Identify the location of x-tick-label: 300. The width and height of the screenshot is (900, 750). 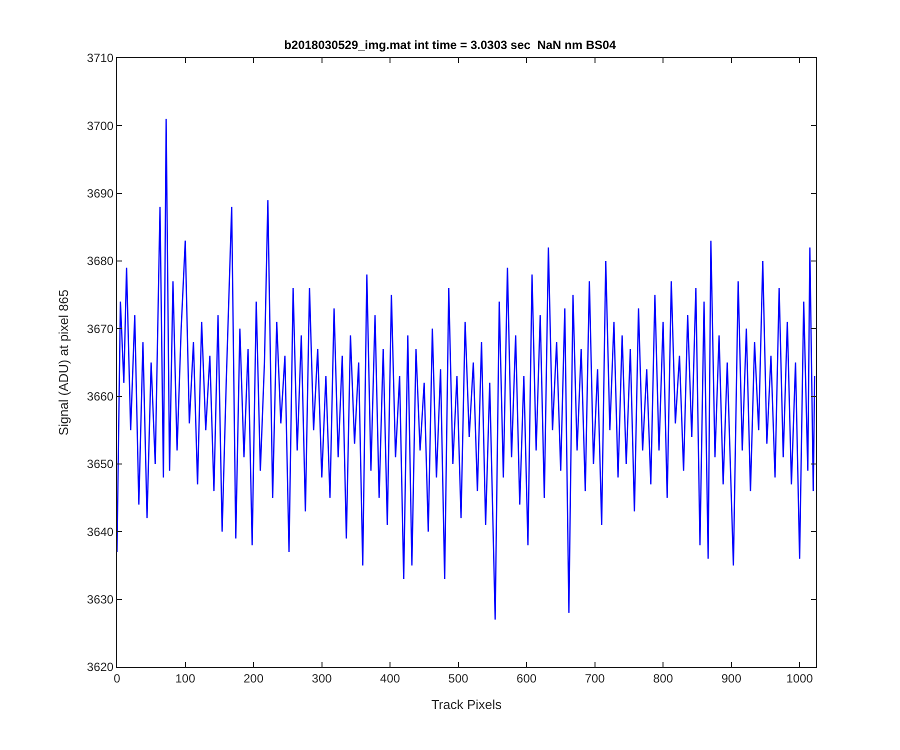
(322, 678).